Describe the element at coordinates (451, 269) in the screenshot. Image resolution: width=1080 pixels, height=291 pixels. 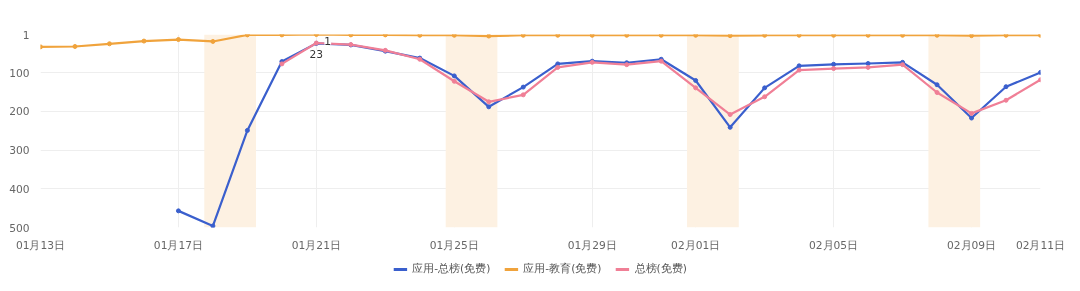
I see `legend-label: 应用-总榜(免费)` at that location.